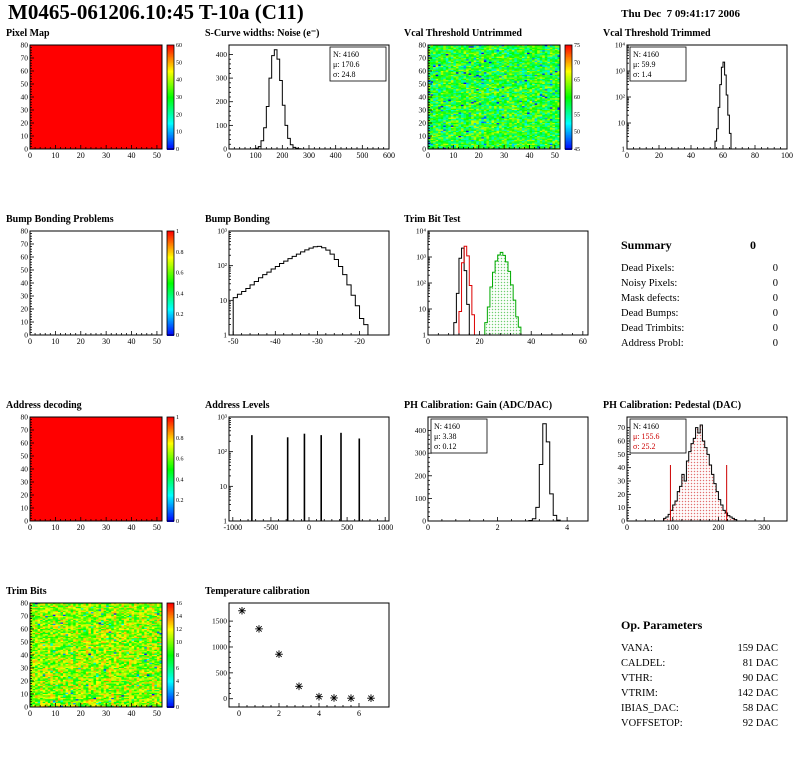 This screenshot has width=796, height=772. I want to click on trim-bit-test-chart, so click(500, 288).